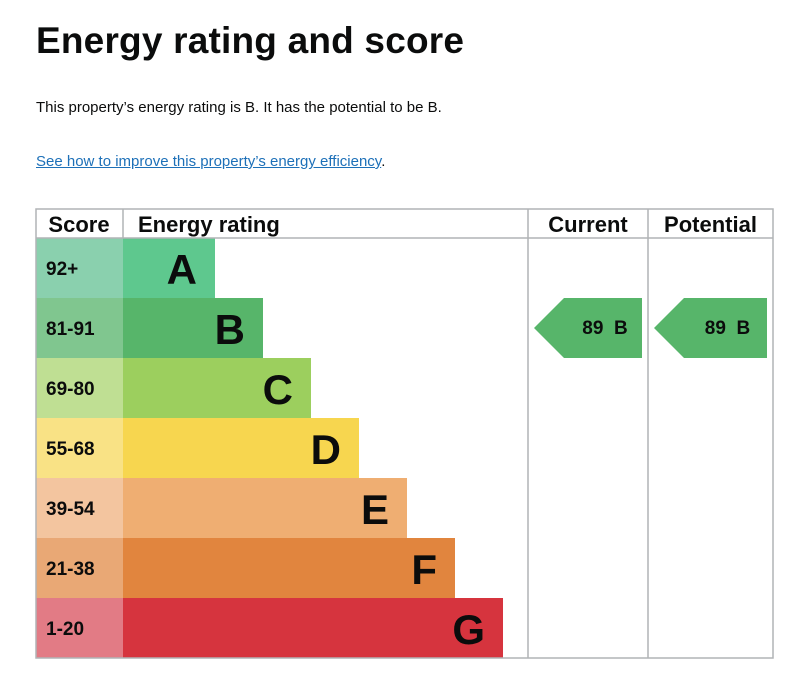  What do you see at coordinates (65, 629) in the screenshot?
I see `score-range-g: 1-20` at bounding box center [65, 629].